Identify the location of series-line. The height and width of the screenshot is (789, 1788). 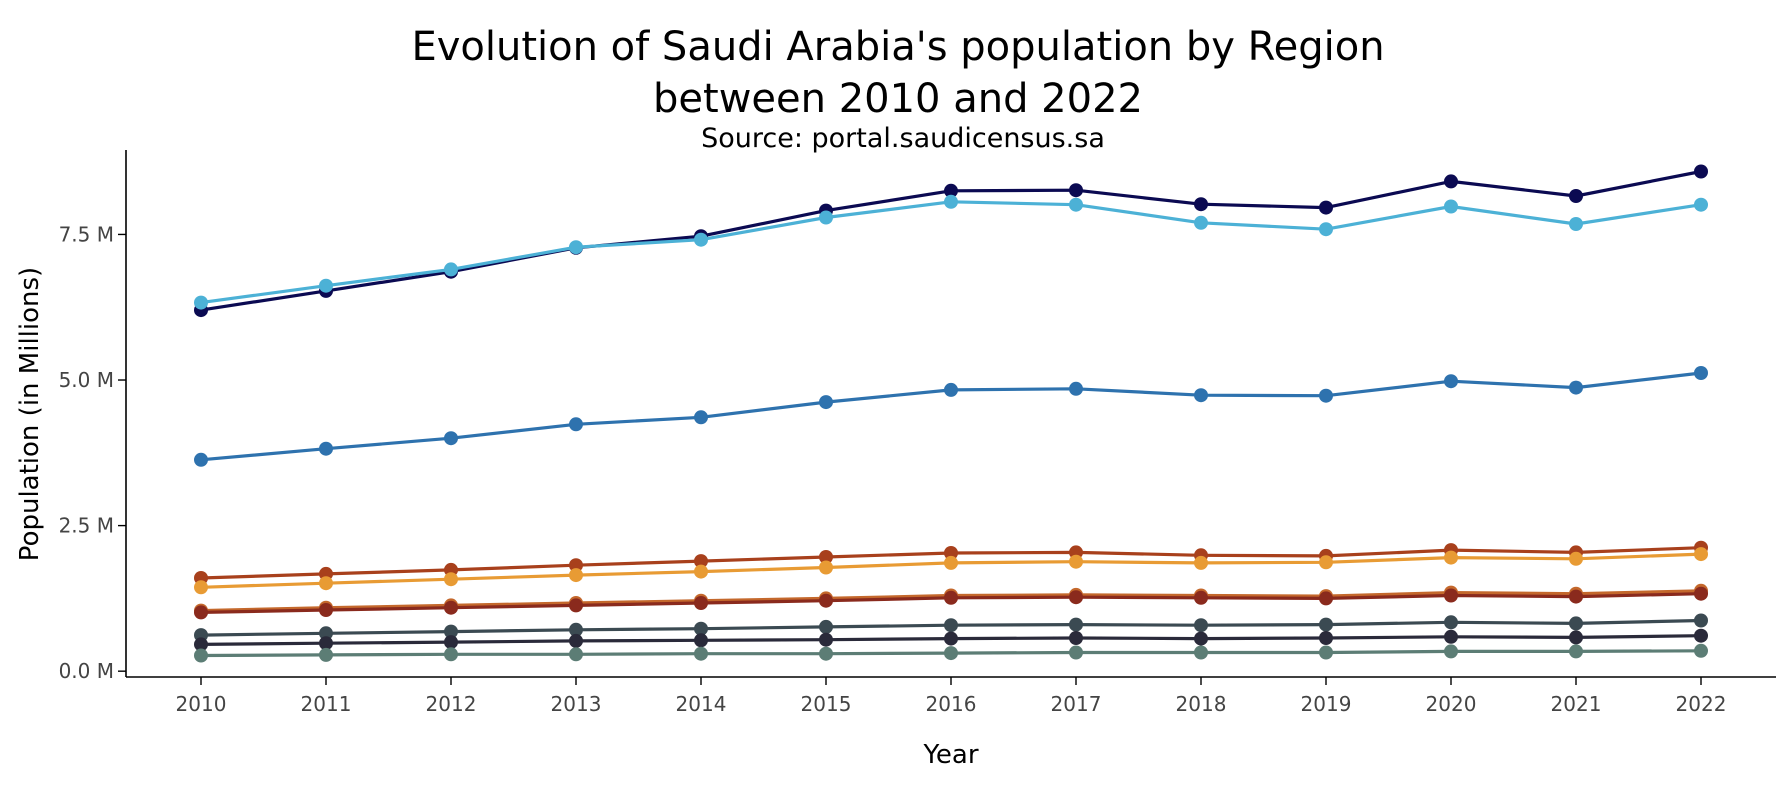
(951, 252).